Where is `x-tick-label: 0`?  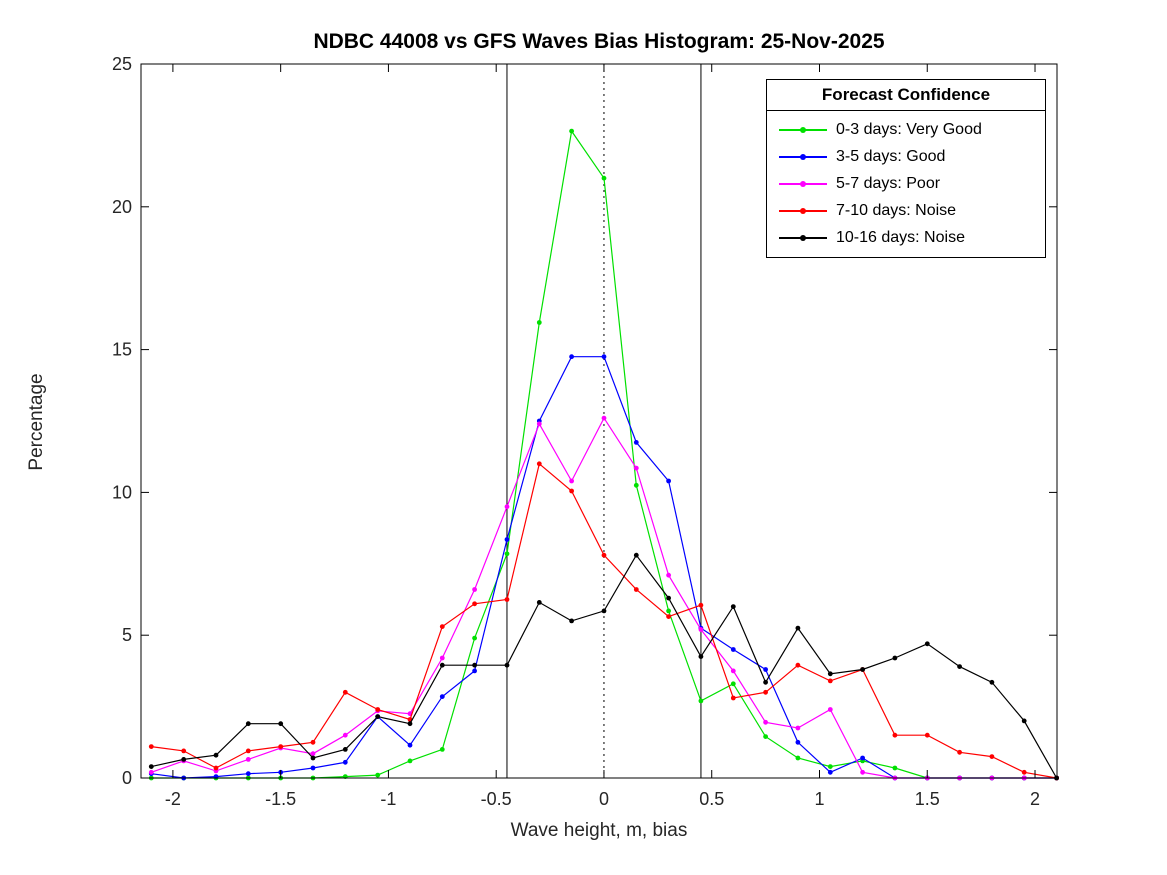 x-tick-label: 0 is located at coordinates (604, 799).